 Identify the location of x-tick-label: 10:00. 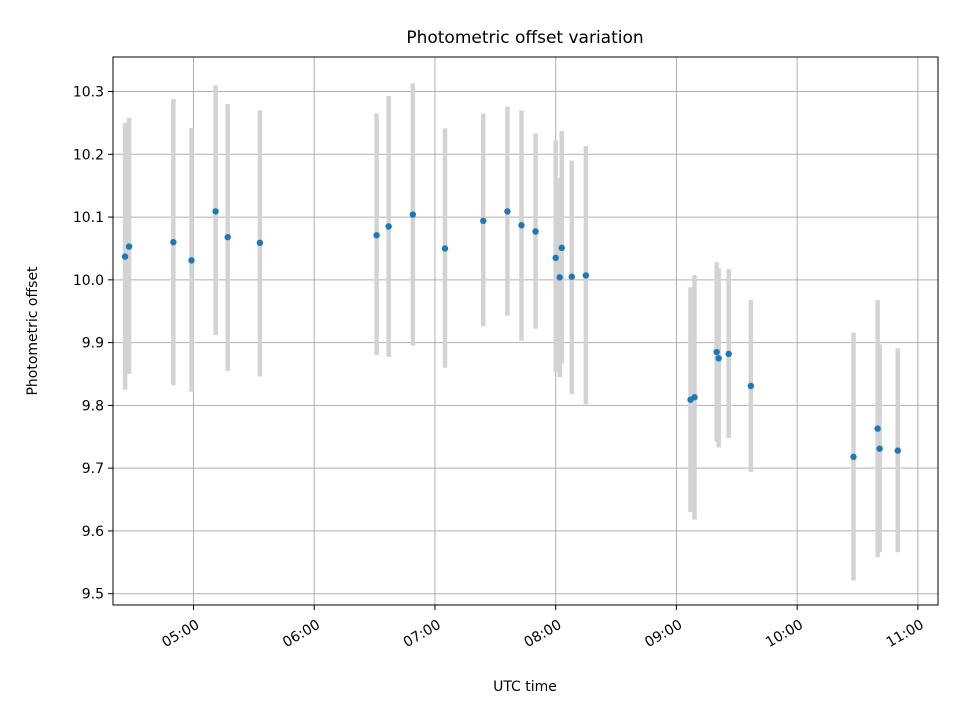
(784, 634).